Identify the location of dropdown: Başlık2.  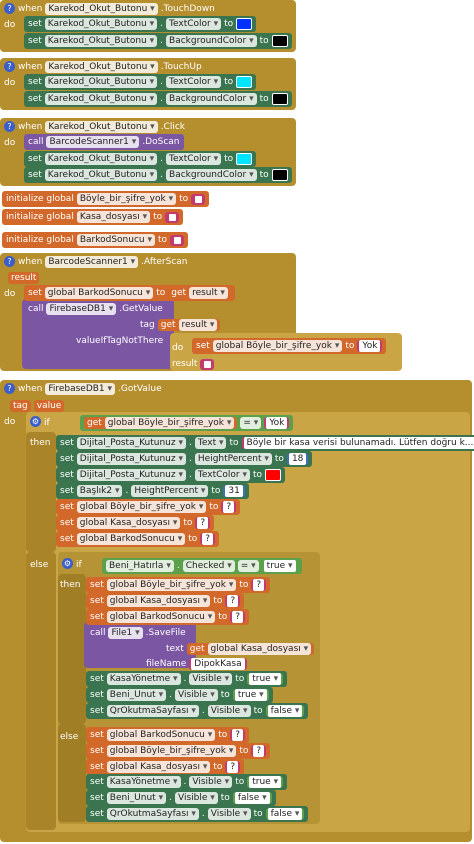
(99, 491).